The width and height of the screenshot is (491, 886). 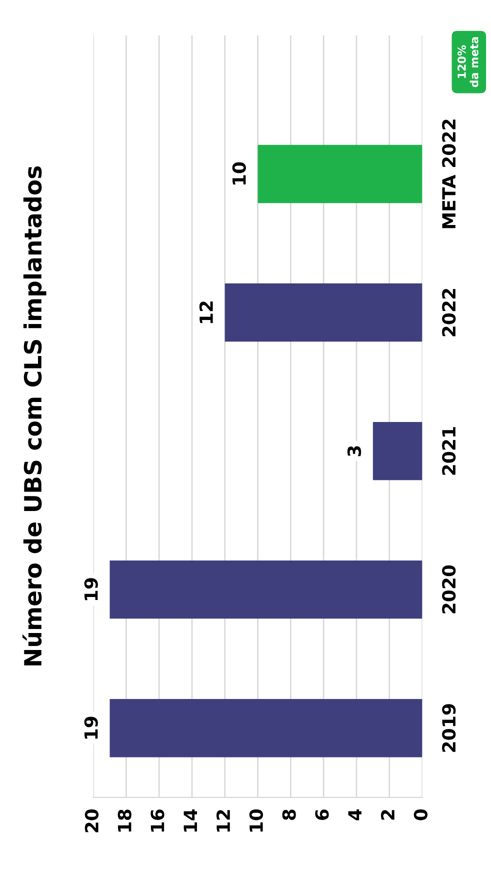 What do you see at coordinates (449, 312) in the screenshot?
I see `y-tick-label: 2022` at bounding box center [449, 312].